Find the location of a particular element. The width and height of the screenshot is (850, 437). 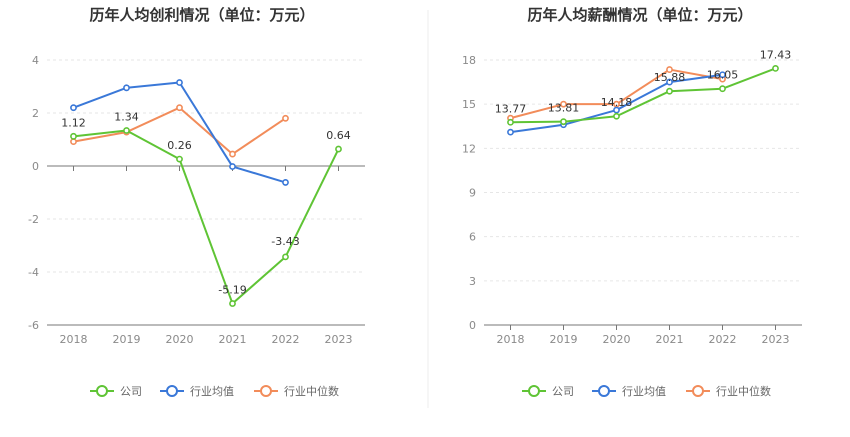

data-label: 14.18 is located at coordinates (617, 102).